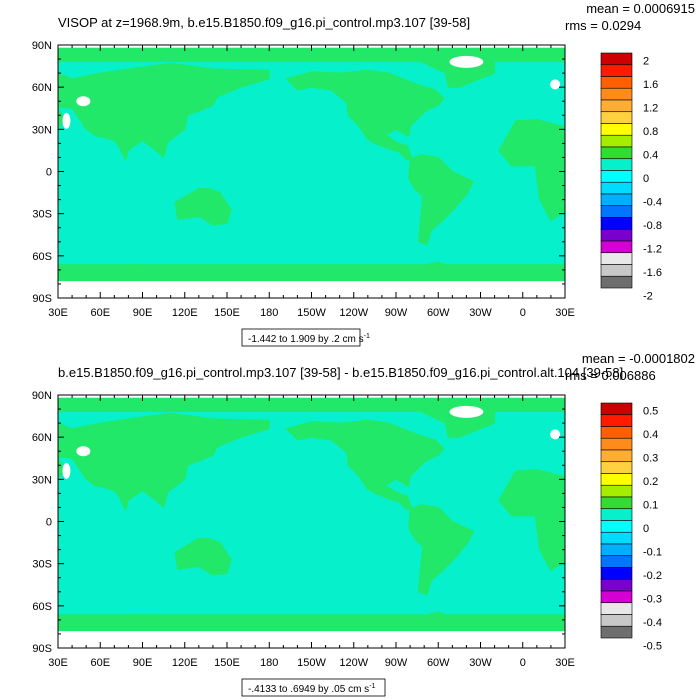 The height and width of the screenshot is (700, 700). I want to click on lon-label: 30W, so click(480, 313).